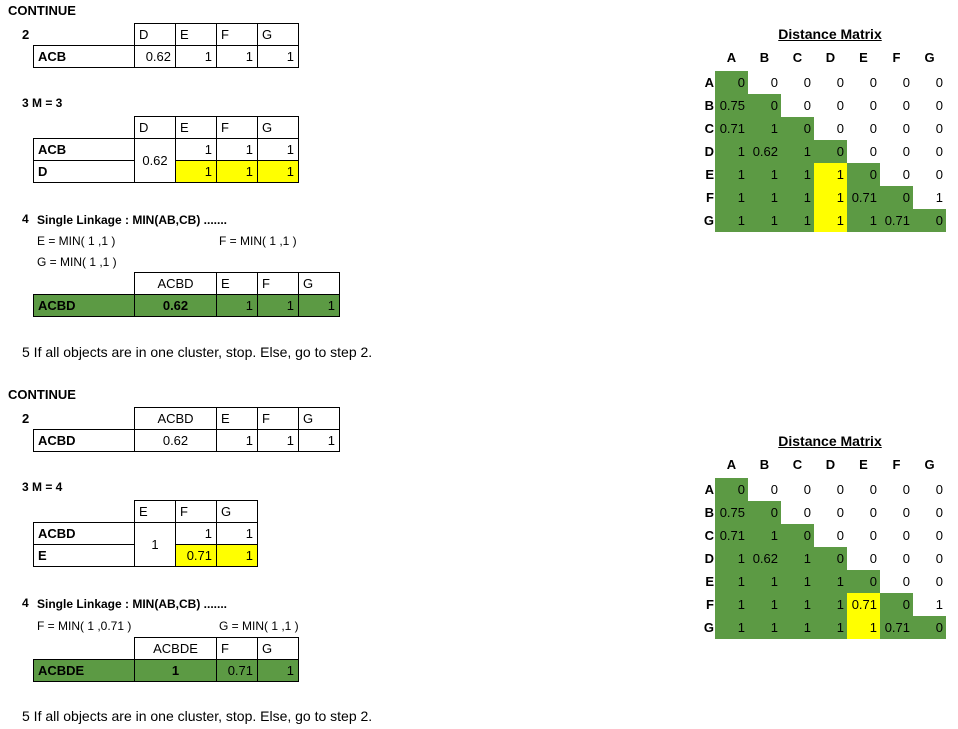 This screenshot has width=958, height=729. Describe the element at coordinates (84, 440) in the screenshot. I see `row-label: ACBD` at that location.